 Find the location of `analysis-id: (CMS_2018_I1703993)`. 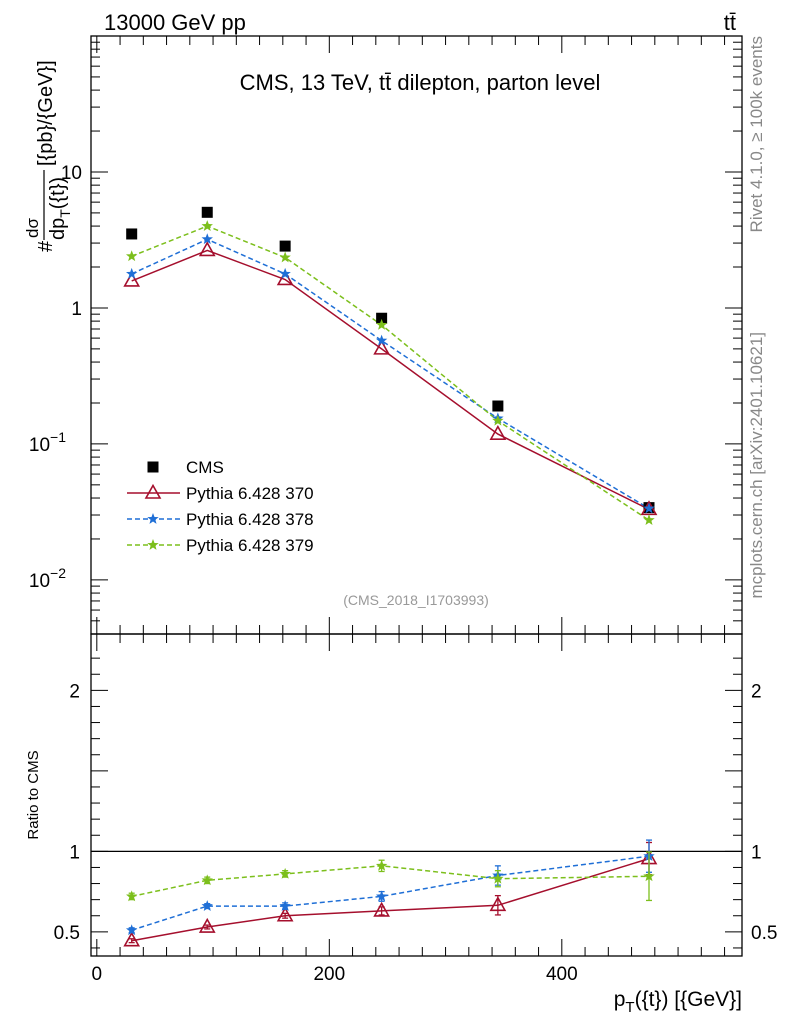

analysis-id: (CMS_2018_I1703993) is located at coordinates (416, 600).